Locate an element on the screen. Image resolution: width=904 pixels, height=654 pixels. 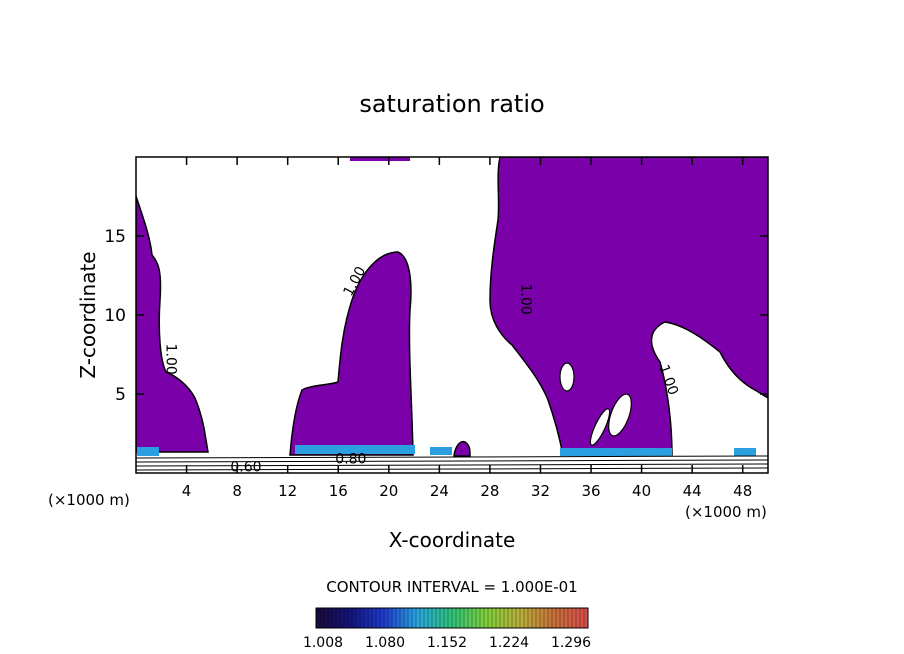
colorbar-tick-label: 1.008 is located at coordinates (323, 643).